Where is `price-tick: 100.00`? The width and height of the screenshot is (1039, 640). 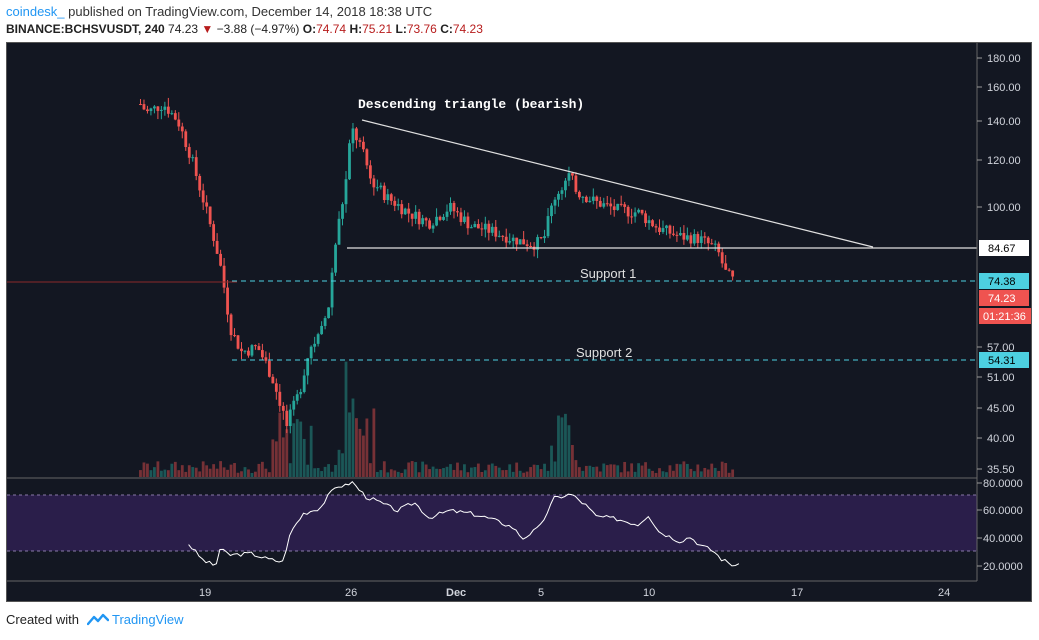 price-tick: 100.00 is located at coordinates (1004, 208).